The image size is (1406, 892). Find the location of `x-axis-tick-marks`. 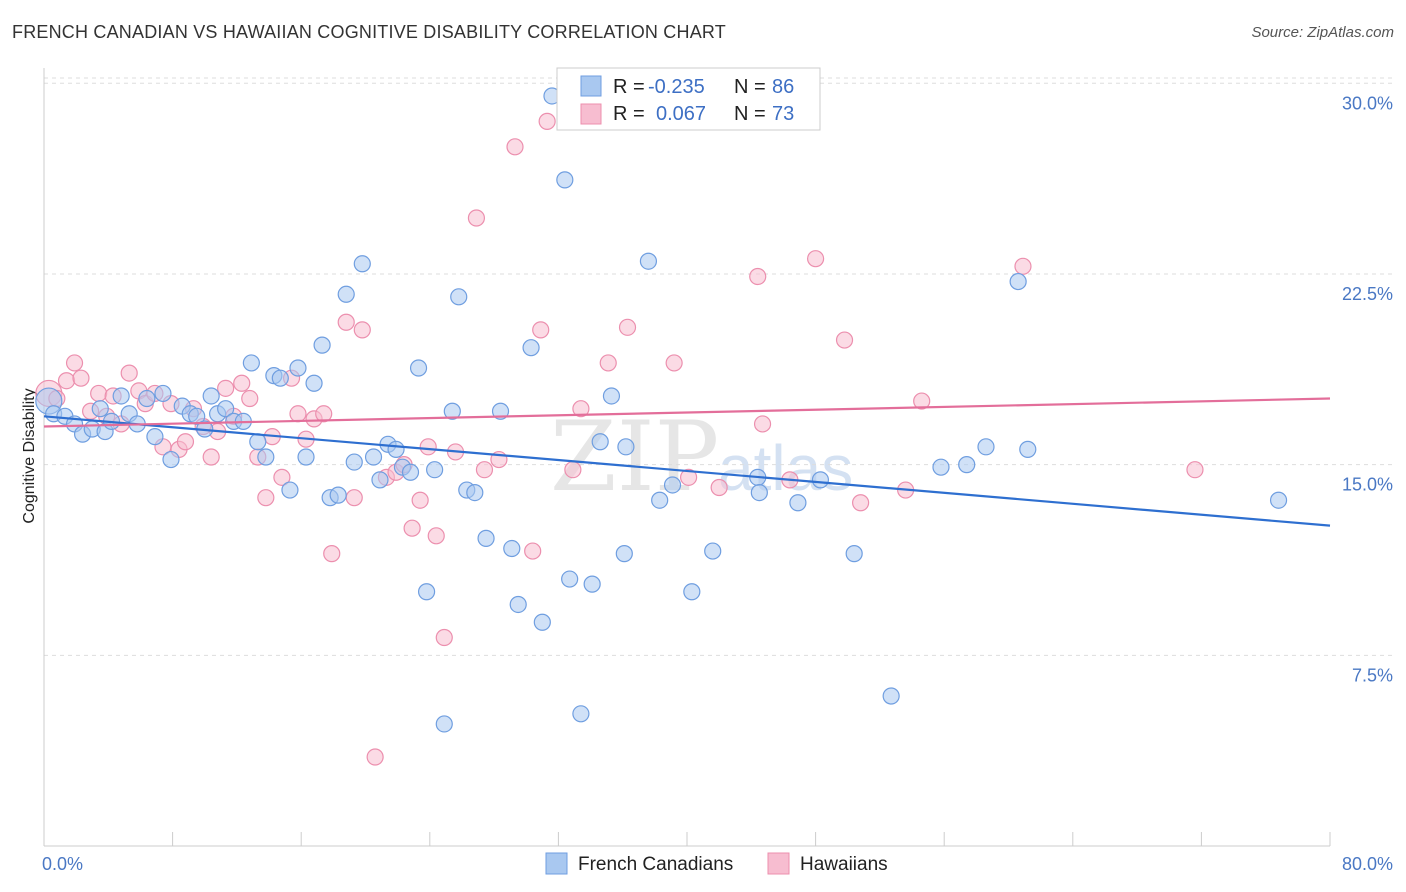

x-axis-tick-marks is located at coordinates (687, 839).